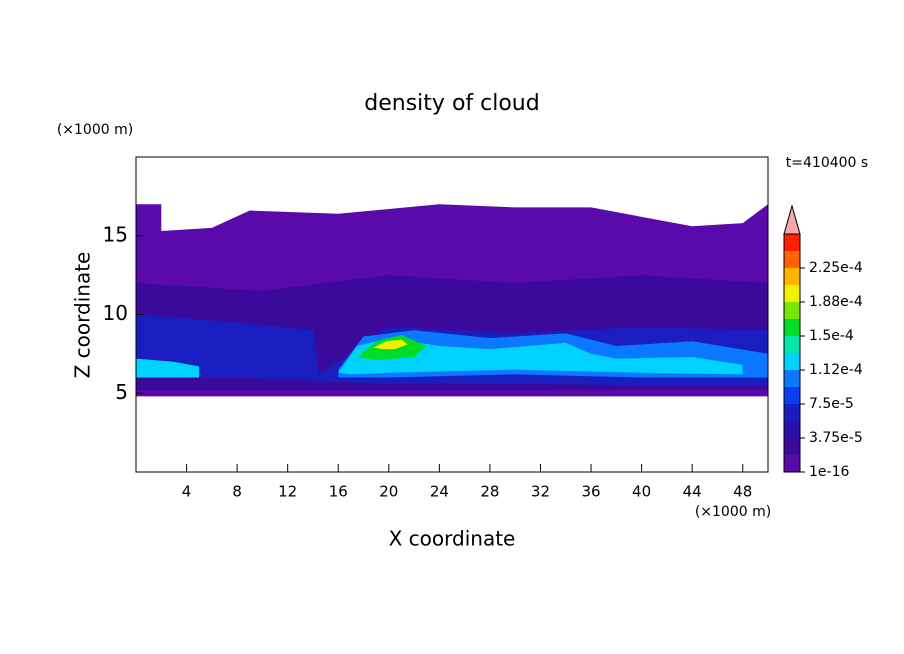 The image size is (904, 654). Describe the element at coordinates (831, 404) in the screenshot. I see `colorbar-tick-label: 7.5e-5` at that location.